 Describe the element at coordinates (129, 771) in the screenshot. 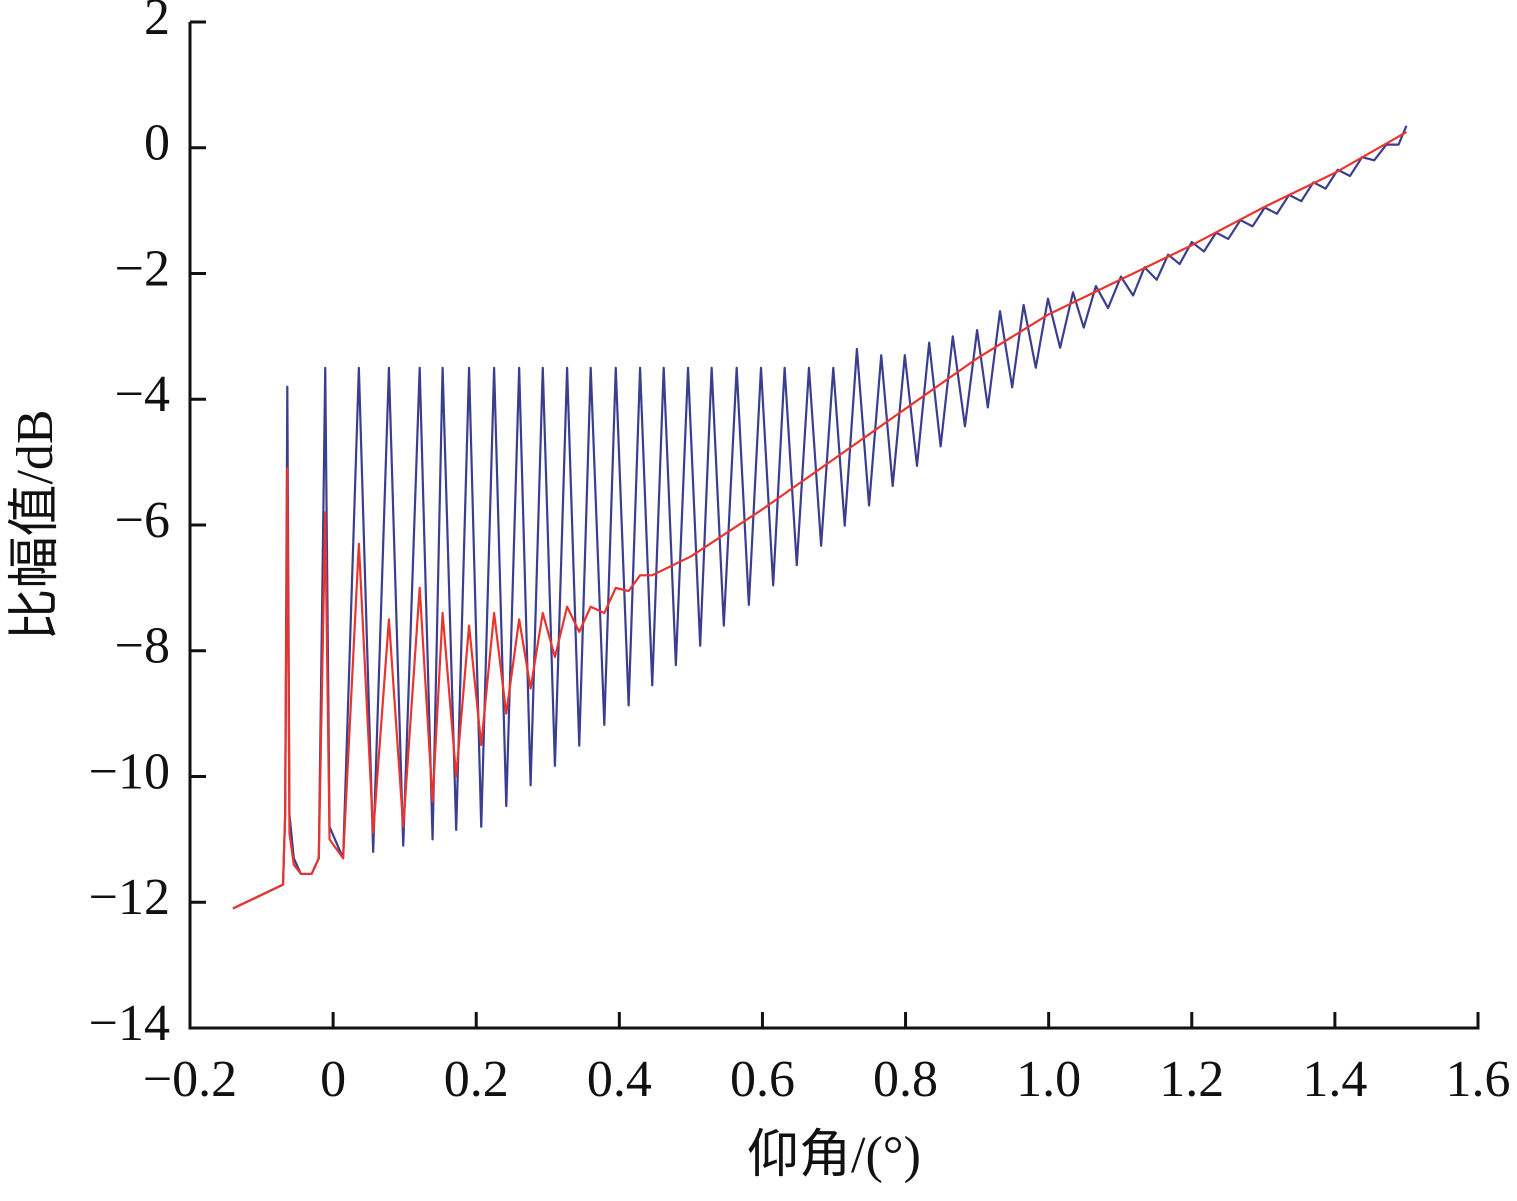

I see `y-tick-label: −10` at that location.